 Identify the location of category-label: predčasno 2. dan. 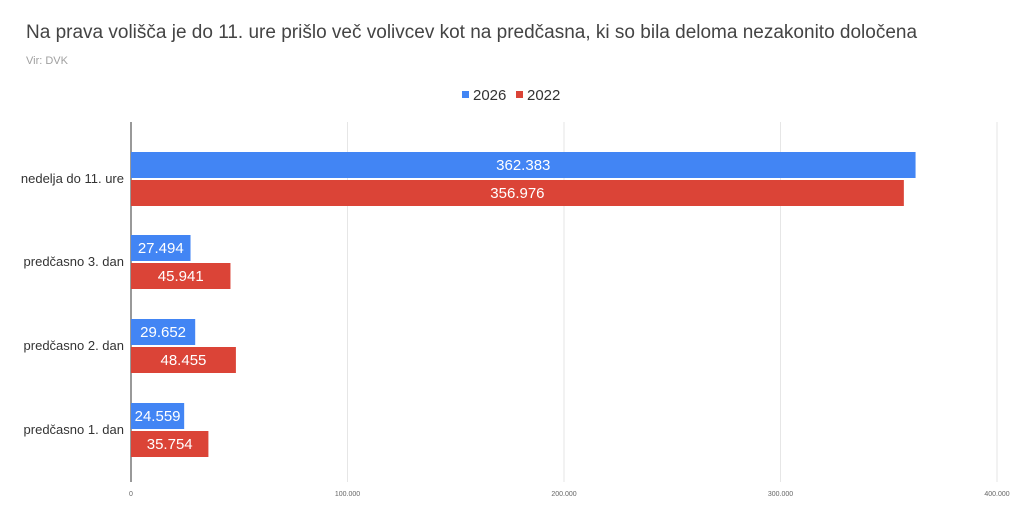
(74, 345).